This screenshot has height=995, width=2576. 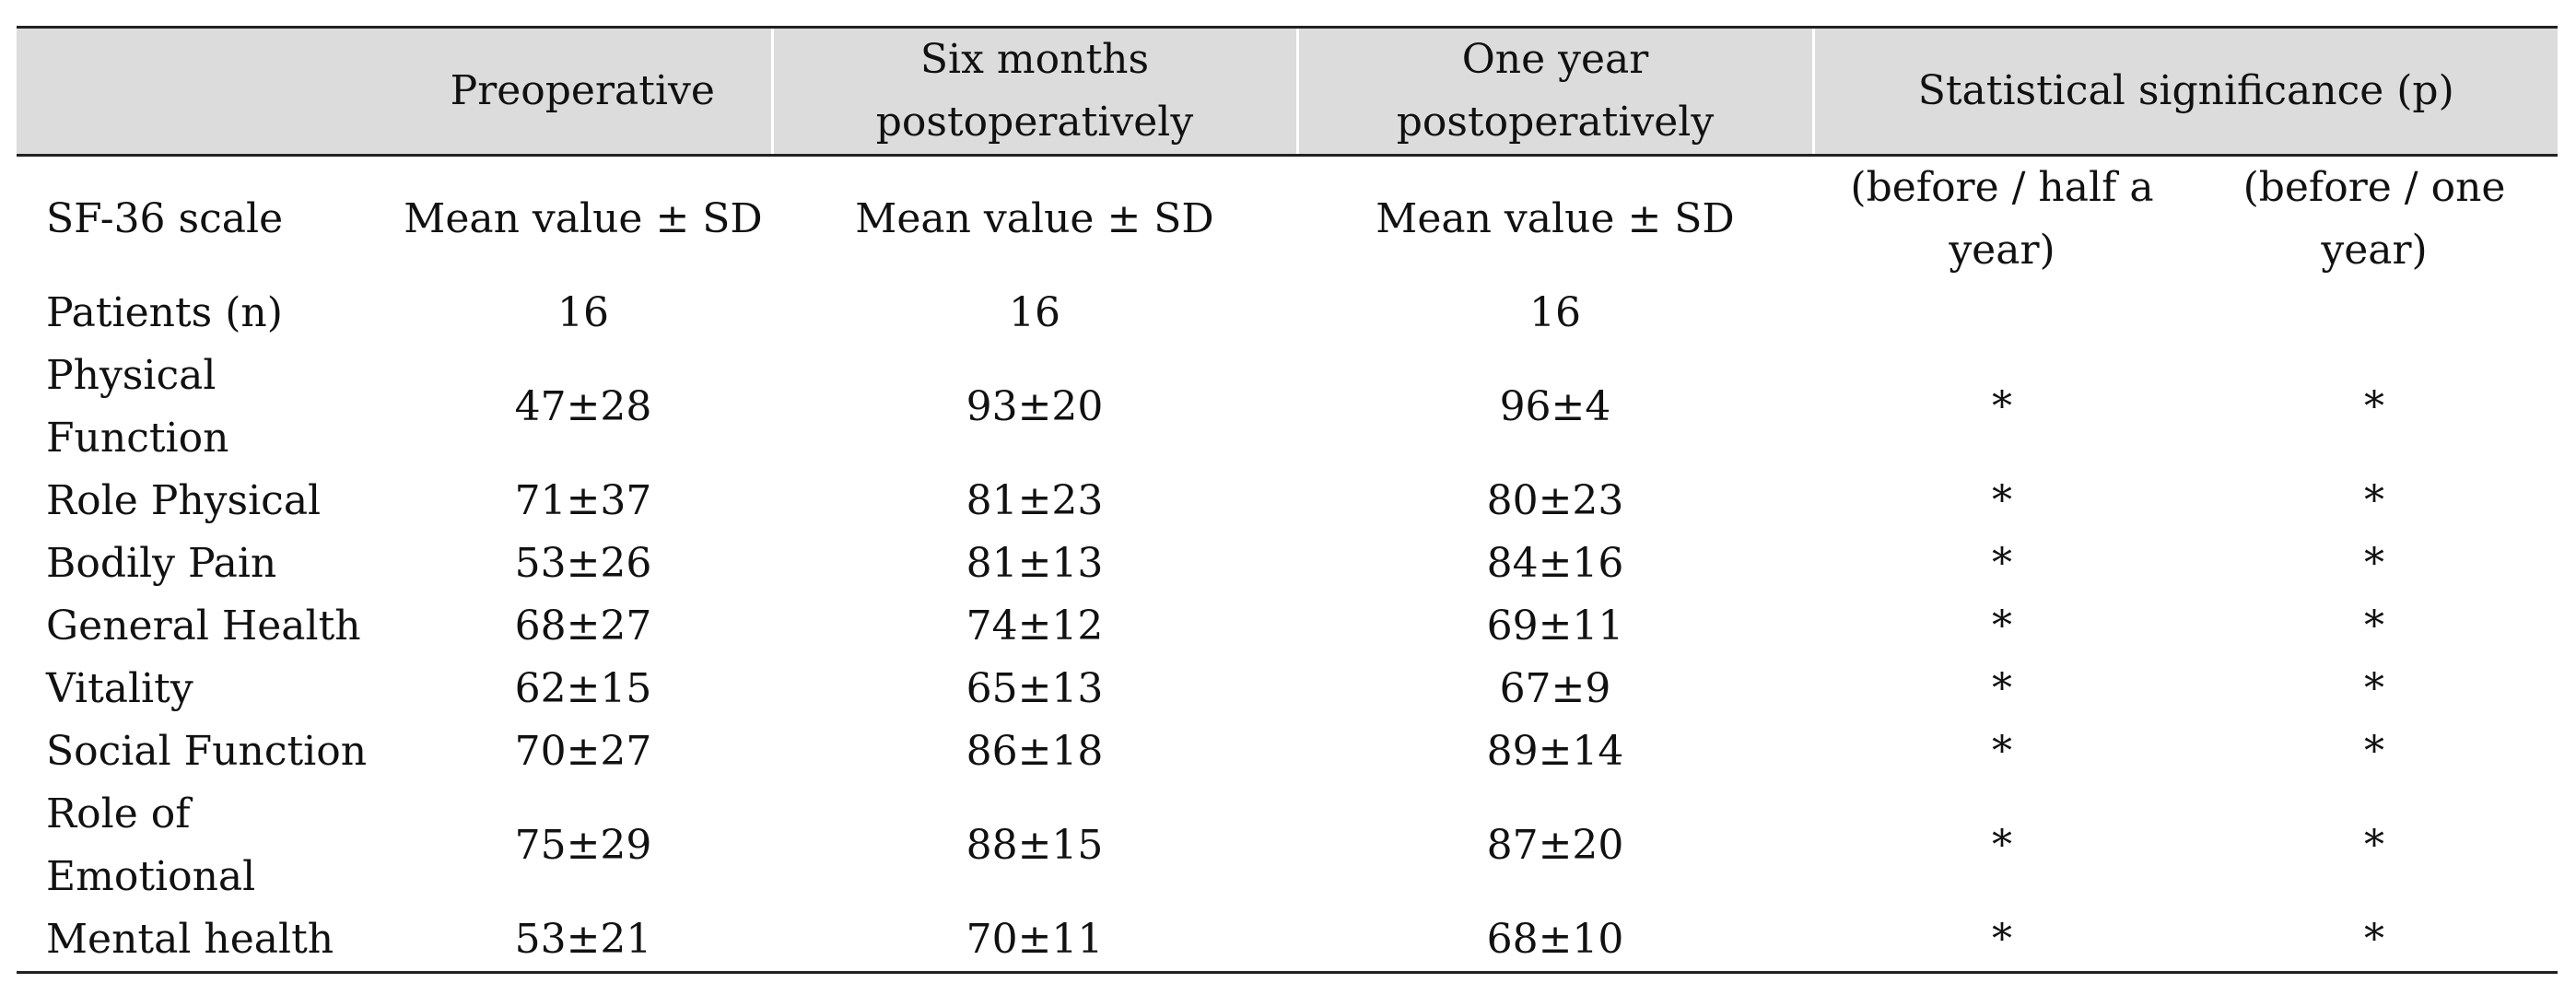 What do you see at coordinates (1554, 91) in the screenshot?
I see `header-one-year: One year postoperatively` at bounding box center [1554, 91].